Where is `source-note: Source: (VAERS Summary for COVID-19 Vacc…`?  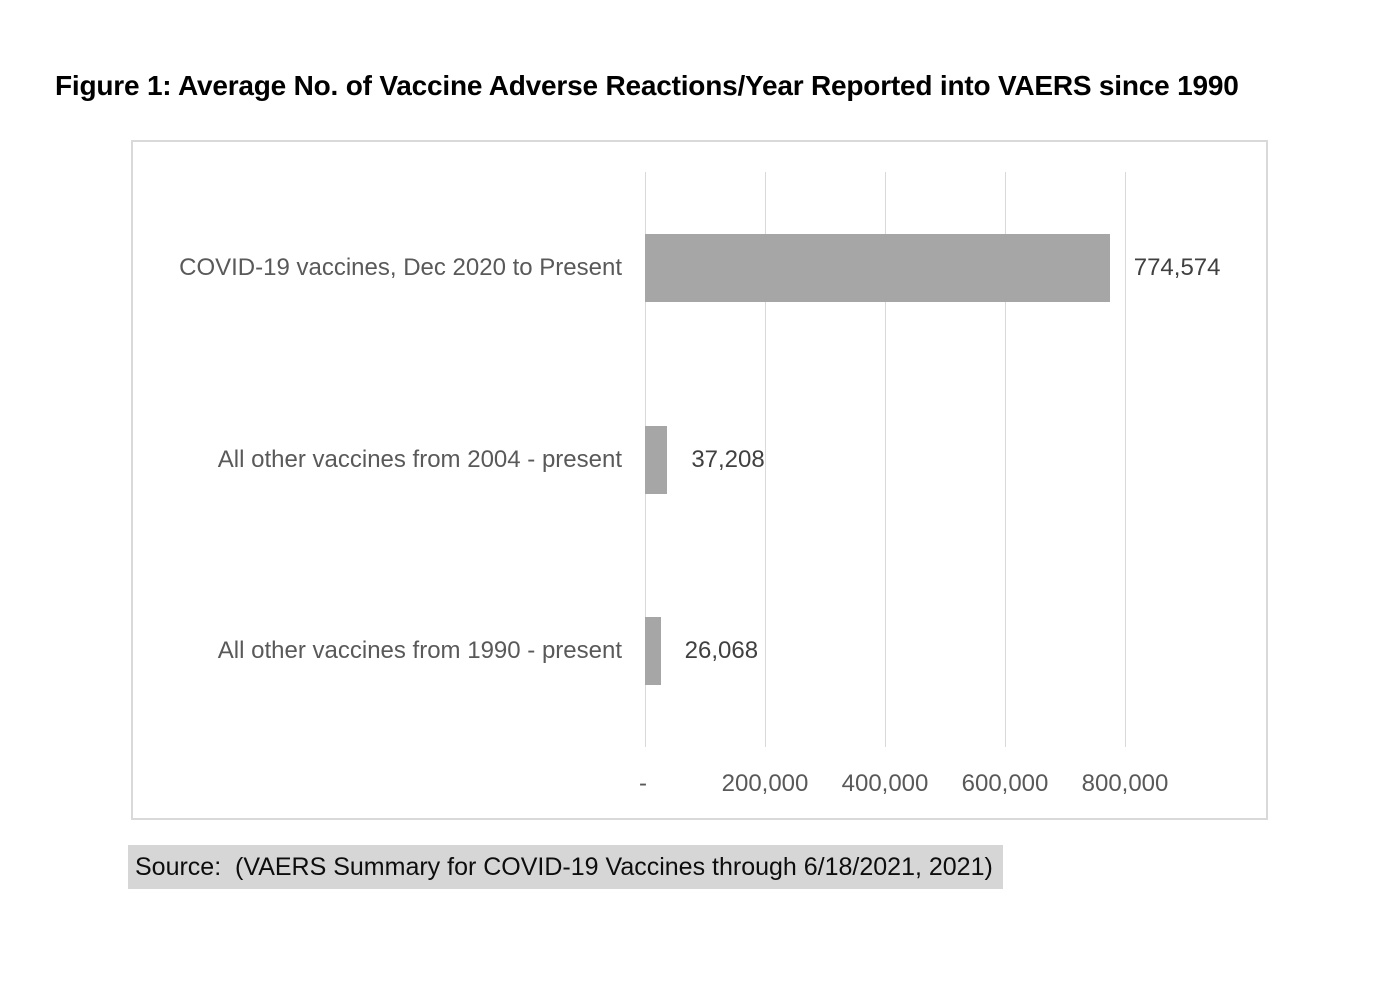 source-note: Source: (VAERS Summary for COVID-19 Vacc… is located at coordinates (565, 867).